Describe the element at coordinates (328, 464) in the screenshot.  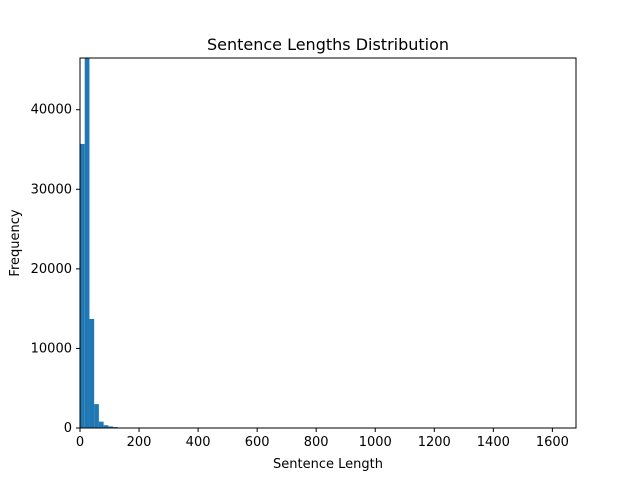
I see `x-axis-label: Sentence Length` at that location.